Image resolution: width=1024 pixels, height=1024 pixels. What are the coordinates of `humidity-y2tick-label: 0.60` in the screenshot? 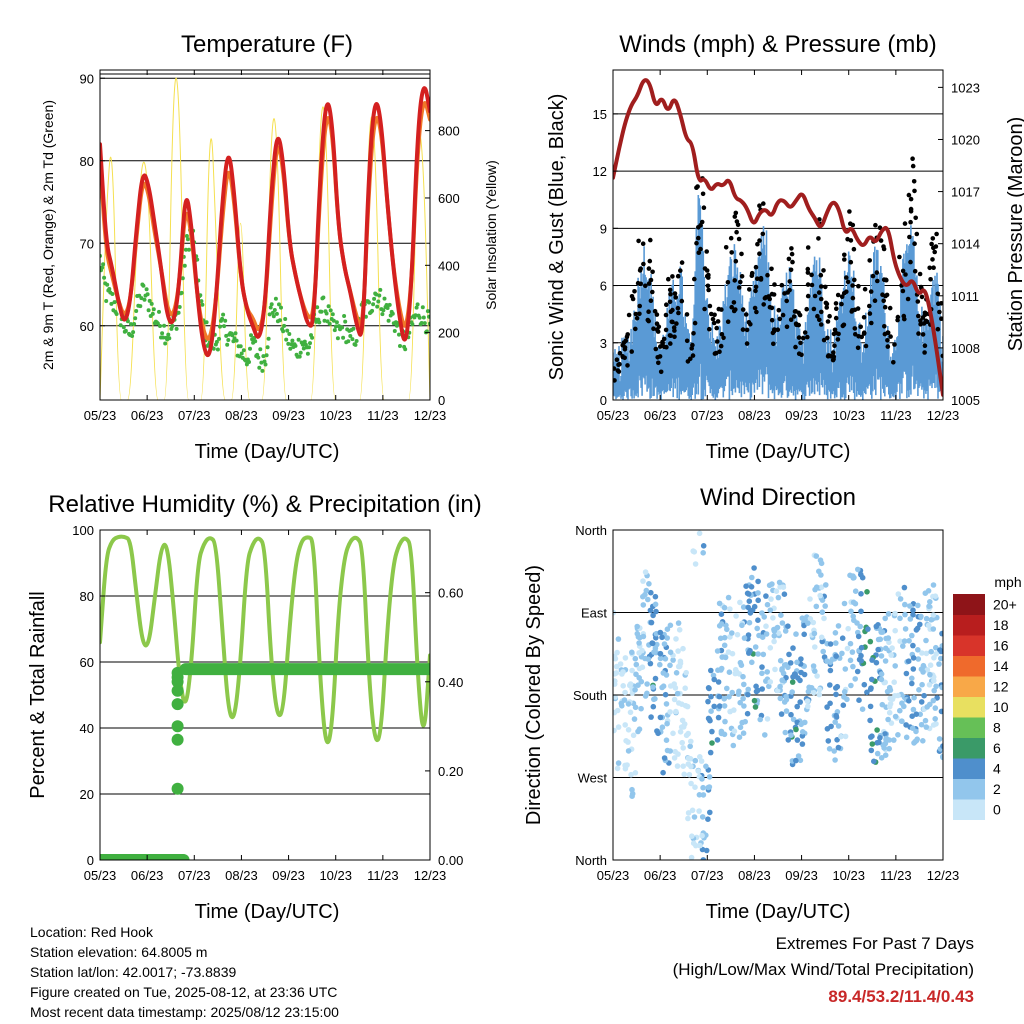 It's located at (450, 593).